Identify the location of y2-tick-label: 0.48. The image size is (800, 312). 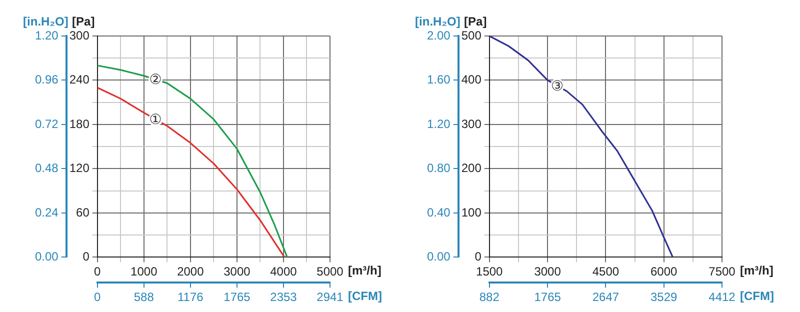
(46, 168).